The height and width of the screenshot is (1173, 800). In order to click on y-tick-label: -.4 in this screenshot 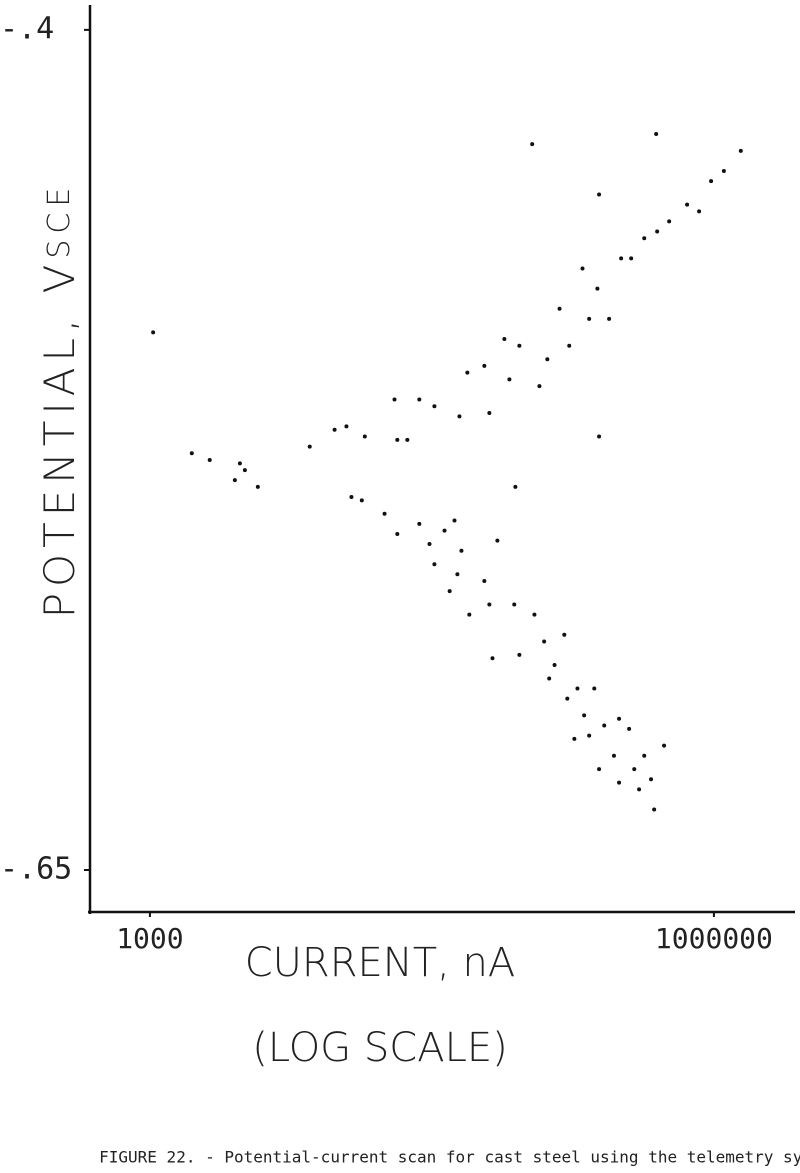, I will do `click(27, 28)`.